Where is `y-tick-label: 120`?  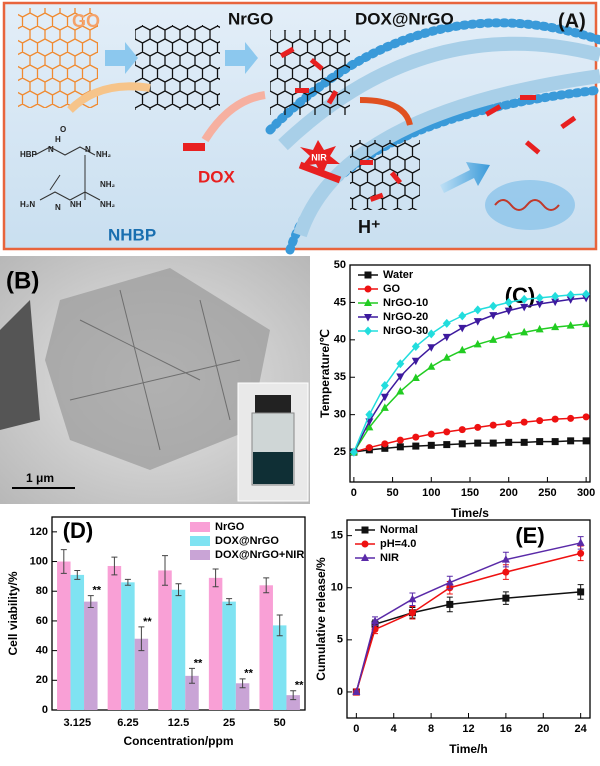
y-tick-label: 120 is located at coordinates (39, 532).